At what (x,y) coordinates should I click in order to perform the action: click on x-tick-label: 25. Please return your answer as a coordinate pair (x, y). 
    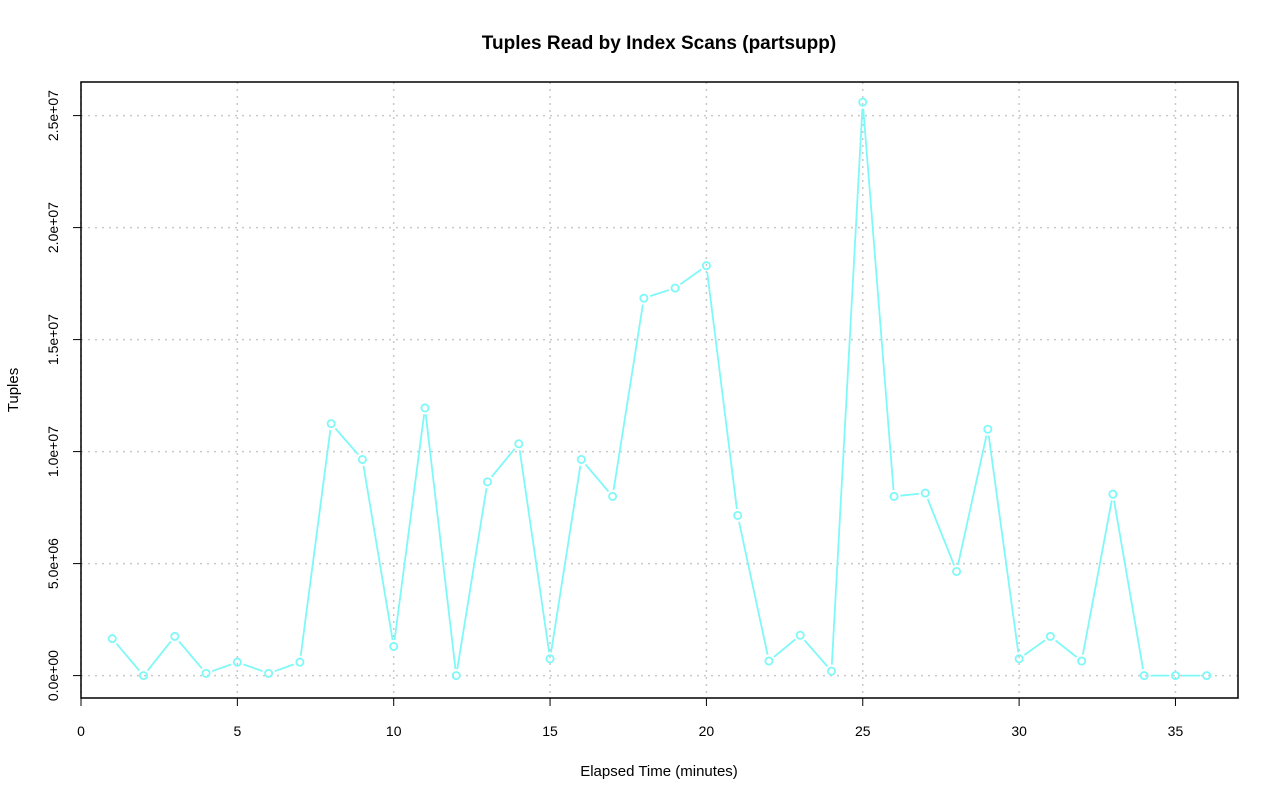
    Looking at the image, I should click on (863, 731).